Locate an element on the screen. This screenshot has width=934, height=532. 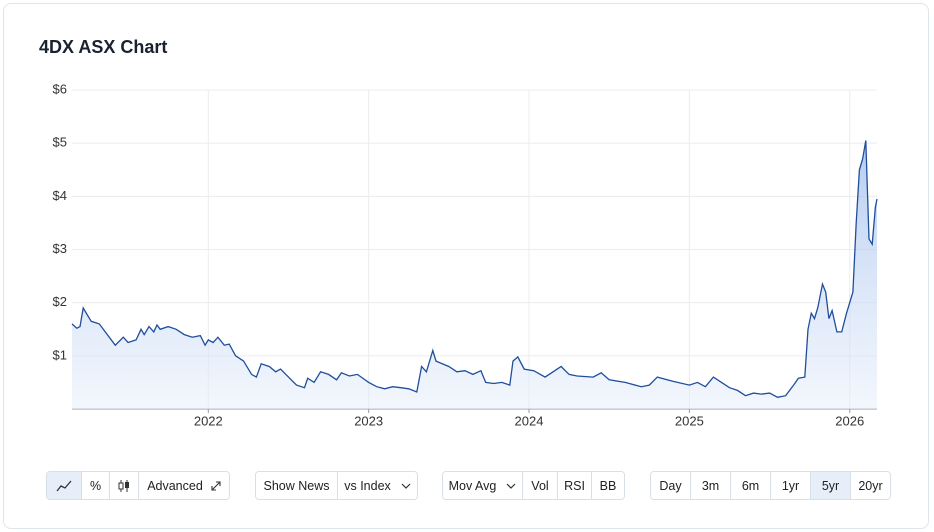
button-label: 6m is located at coordinates (750, 485).